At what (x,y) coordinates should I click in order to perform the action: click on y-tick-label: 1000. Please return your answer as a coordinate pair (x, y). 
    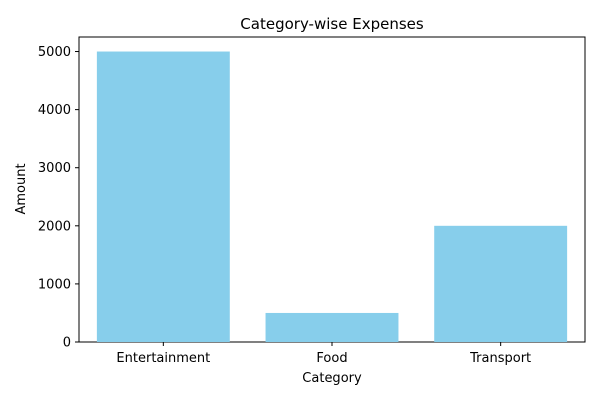
    Looking at the image, I should click on (54, 284).